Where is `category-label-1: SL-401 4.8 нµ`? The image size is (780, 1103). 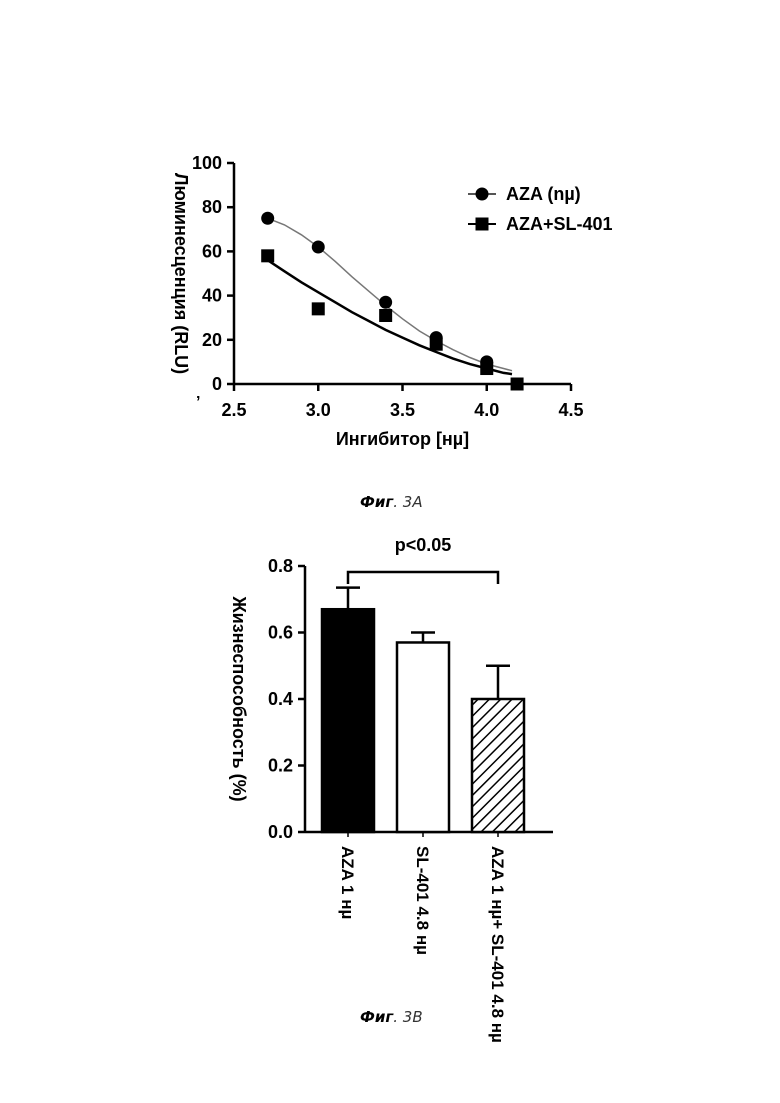
category-label-1: SL-401 4.8 нµ is located at coordinates (422, 900).